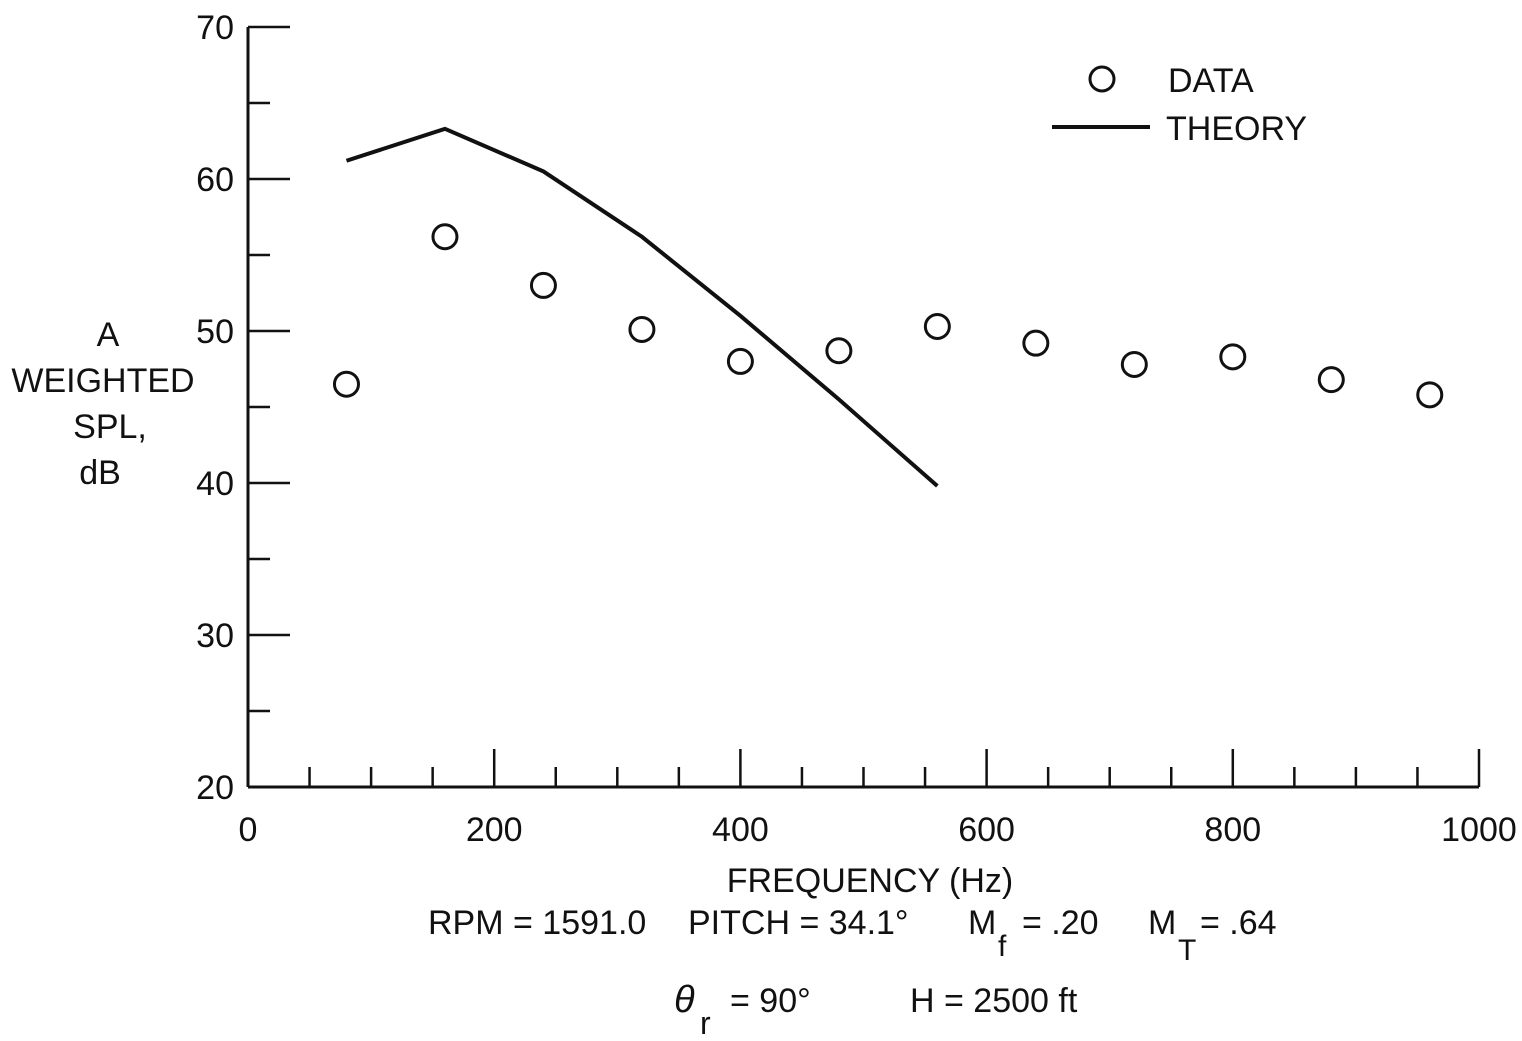 Image resolution: width=1522 pixels, height=1041 pixels. I want to click on theta-value: = 90°, so click(770, 1001).